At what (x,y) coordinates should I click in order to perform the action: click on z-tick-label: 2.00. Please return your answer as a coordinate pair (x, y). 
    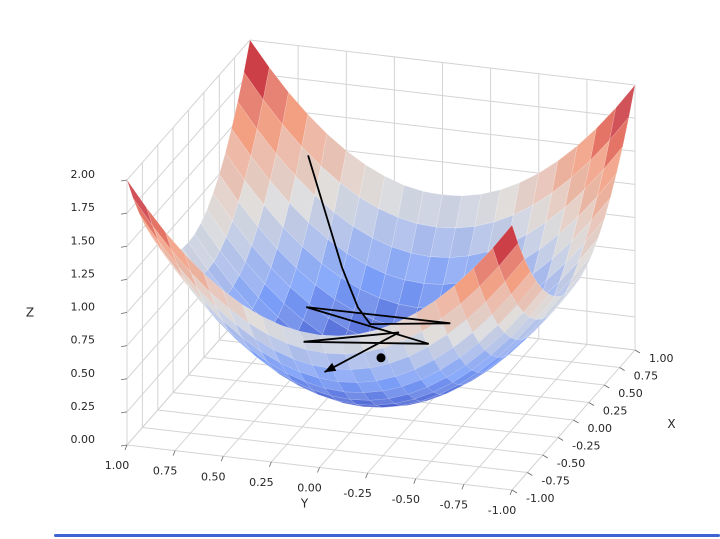
    Looking at the image, I should click on (83, 174).